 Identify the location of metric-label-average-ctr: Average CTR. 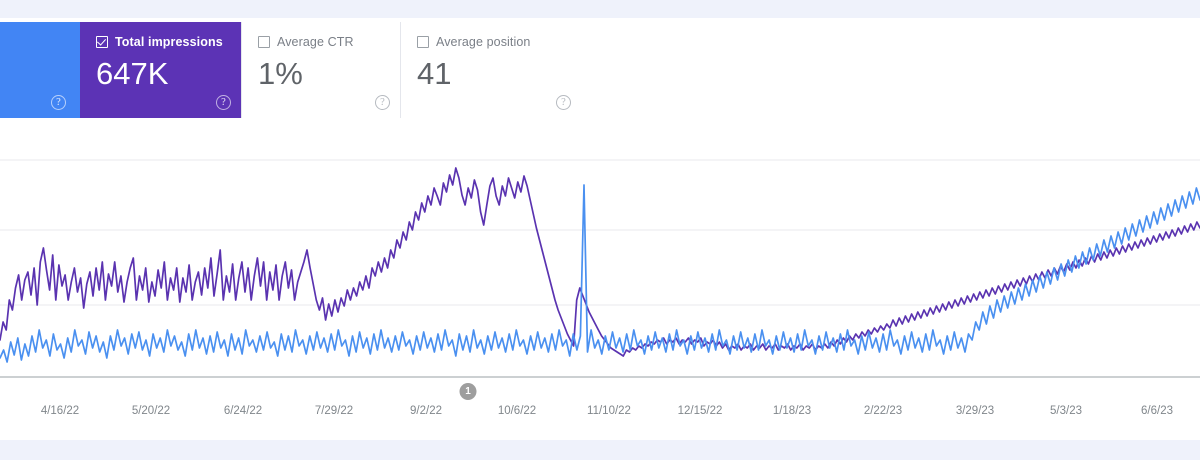
(315, 42).